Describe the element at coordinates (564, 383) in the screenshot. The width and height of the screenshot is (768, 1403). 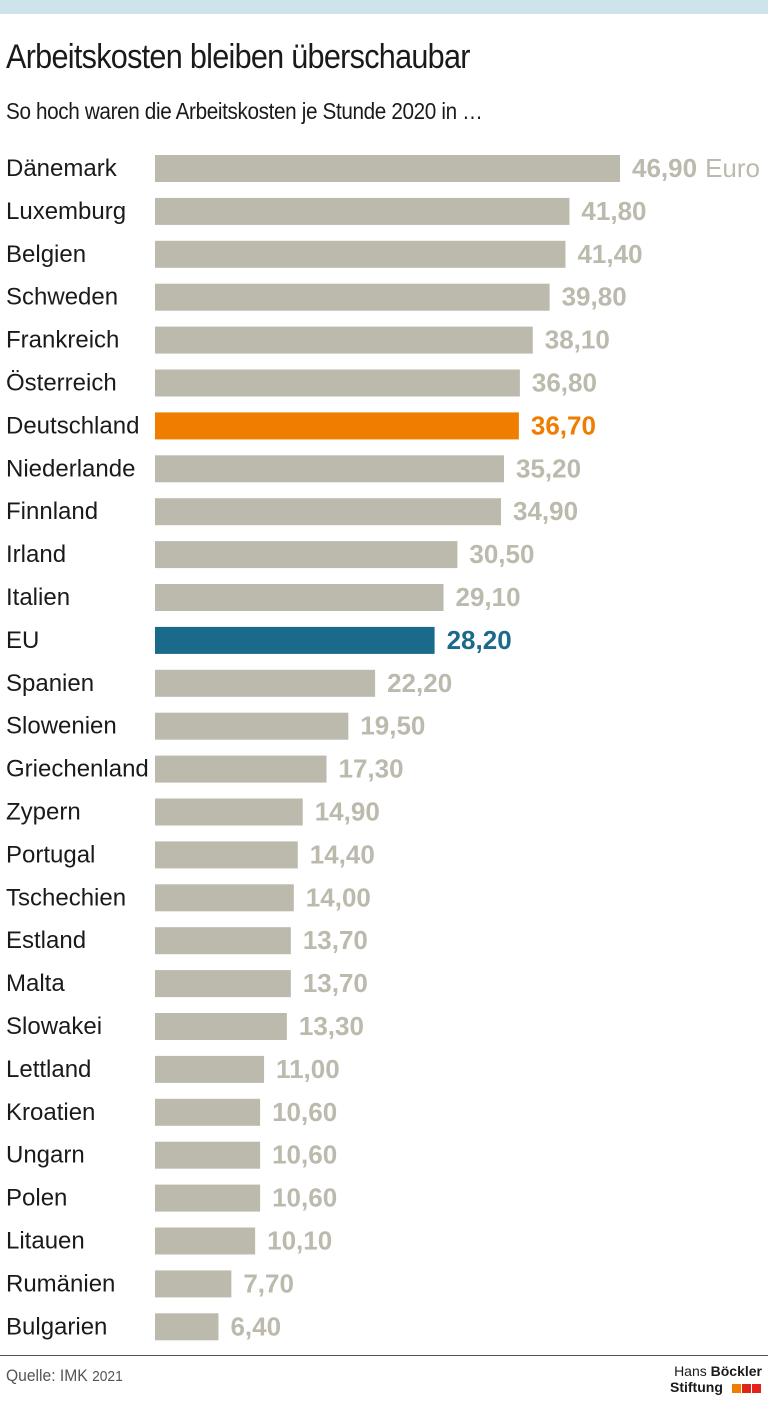
I see `value-label-oesterreich: 36,80` at that location.